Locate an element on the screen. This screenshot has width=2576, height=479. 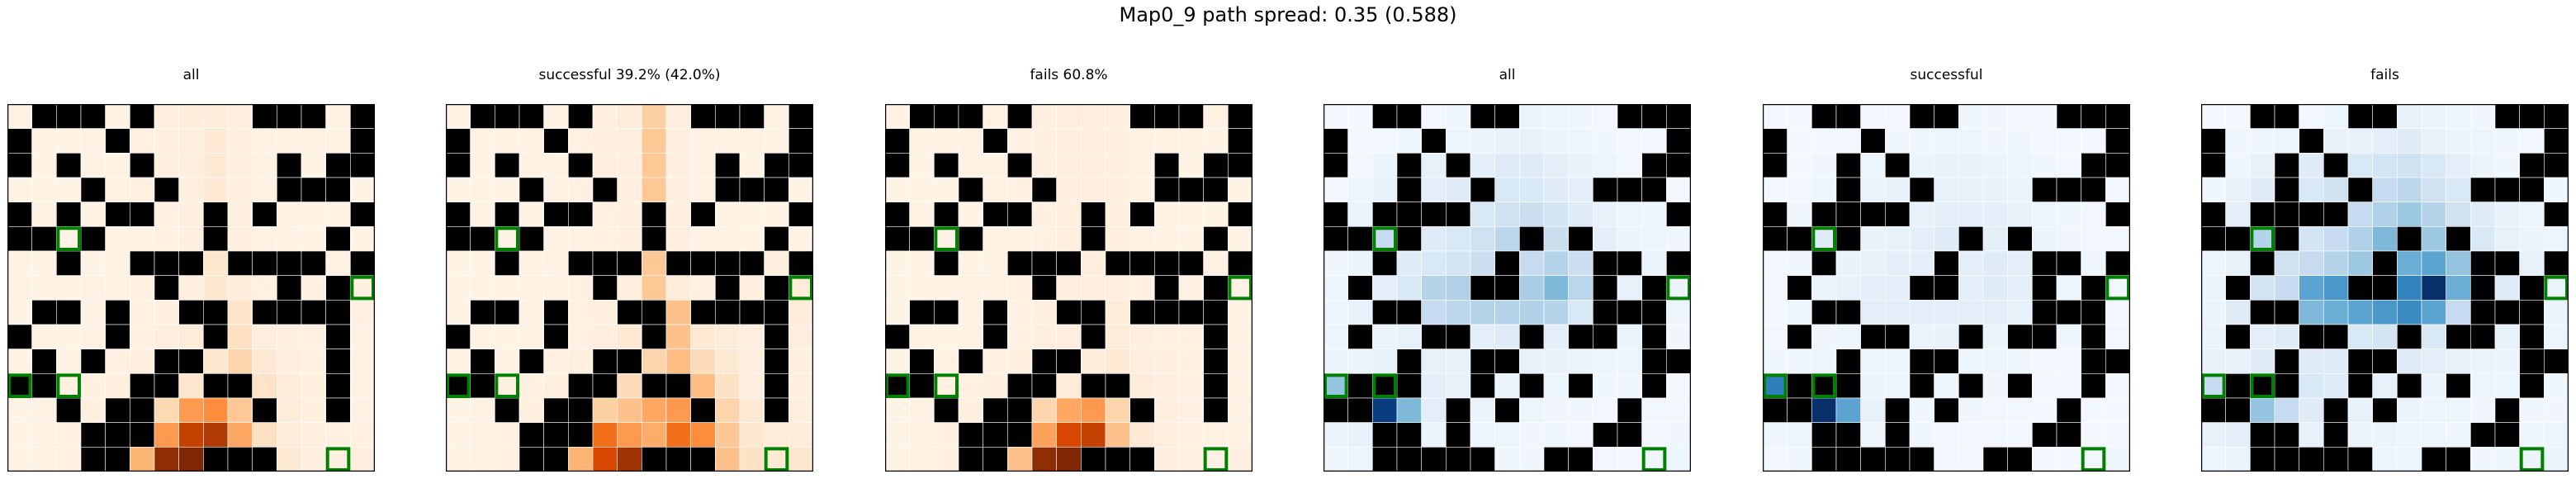
panel-title: all is located at coordinates (1507, 75).